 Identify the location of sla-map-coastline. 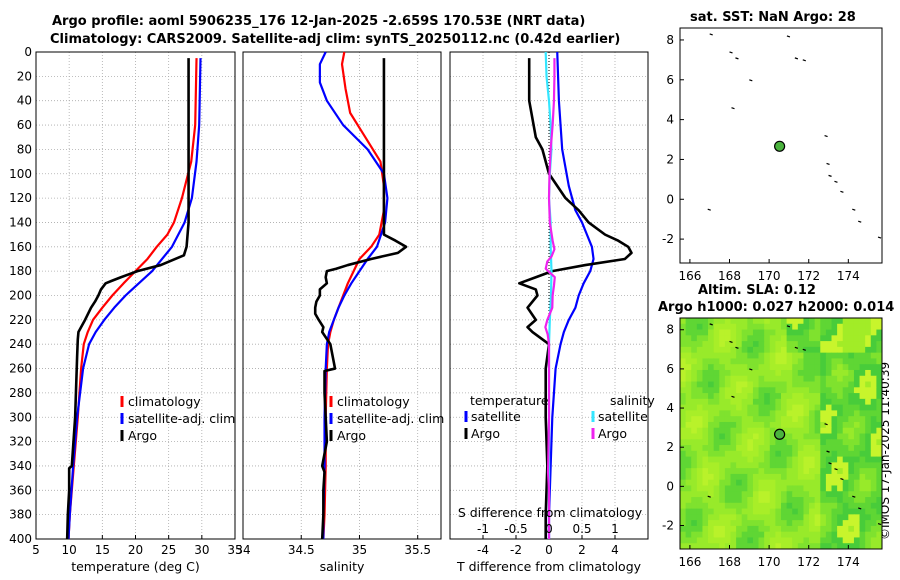
(731, 342).